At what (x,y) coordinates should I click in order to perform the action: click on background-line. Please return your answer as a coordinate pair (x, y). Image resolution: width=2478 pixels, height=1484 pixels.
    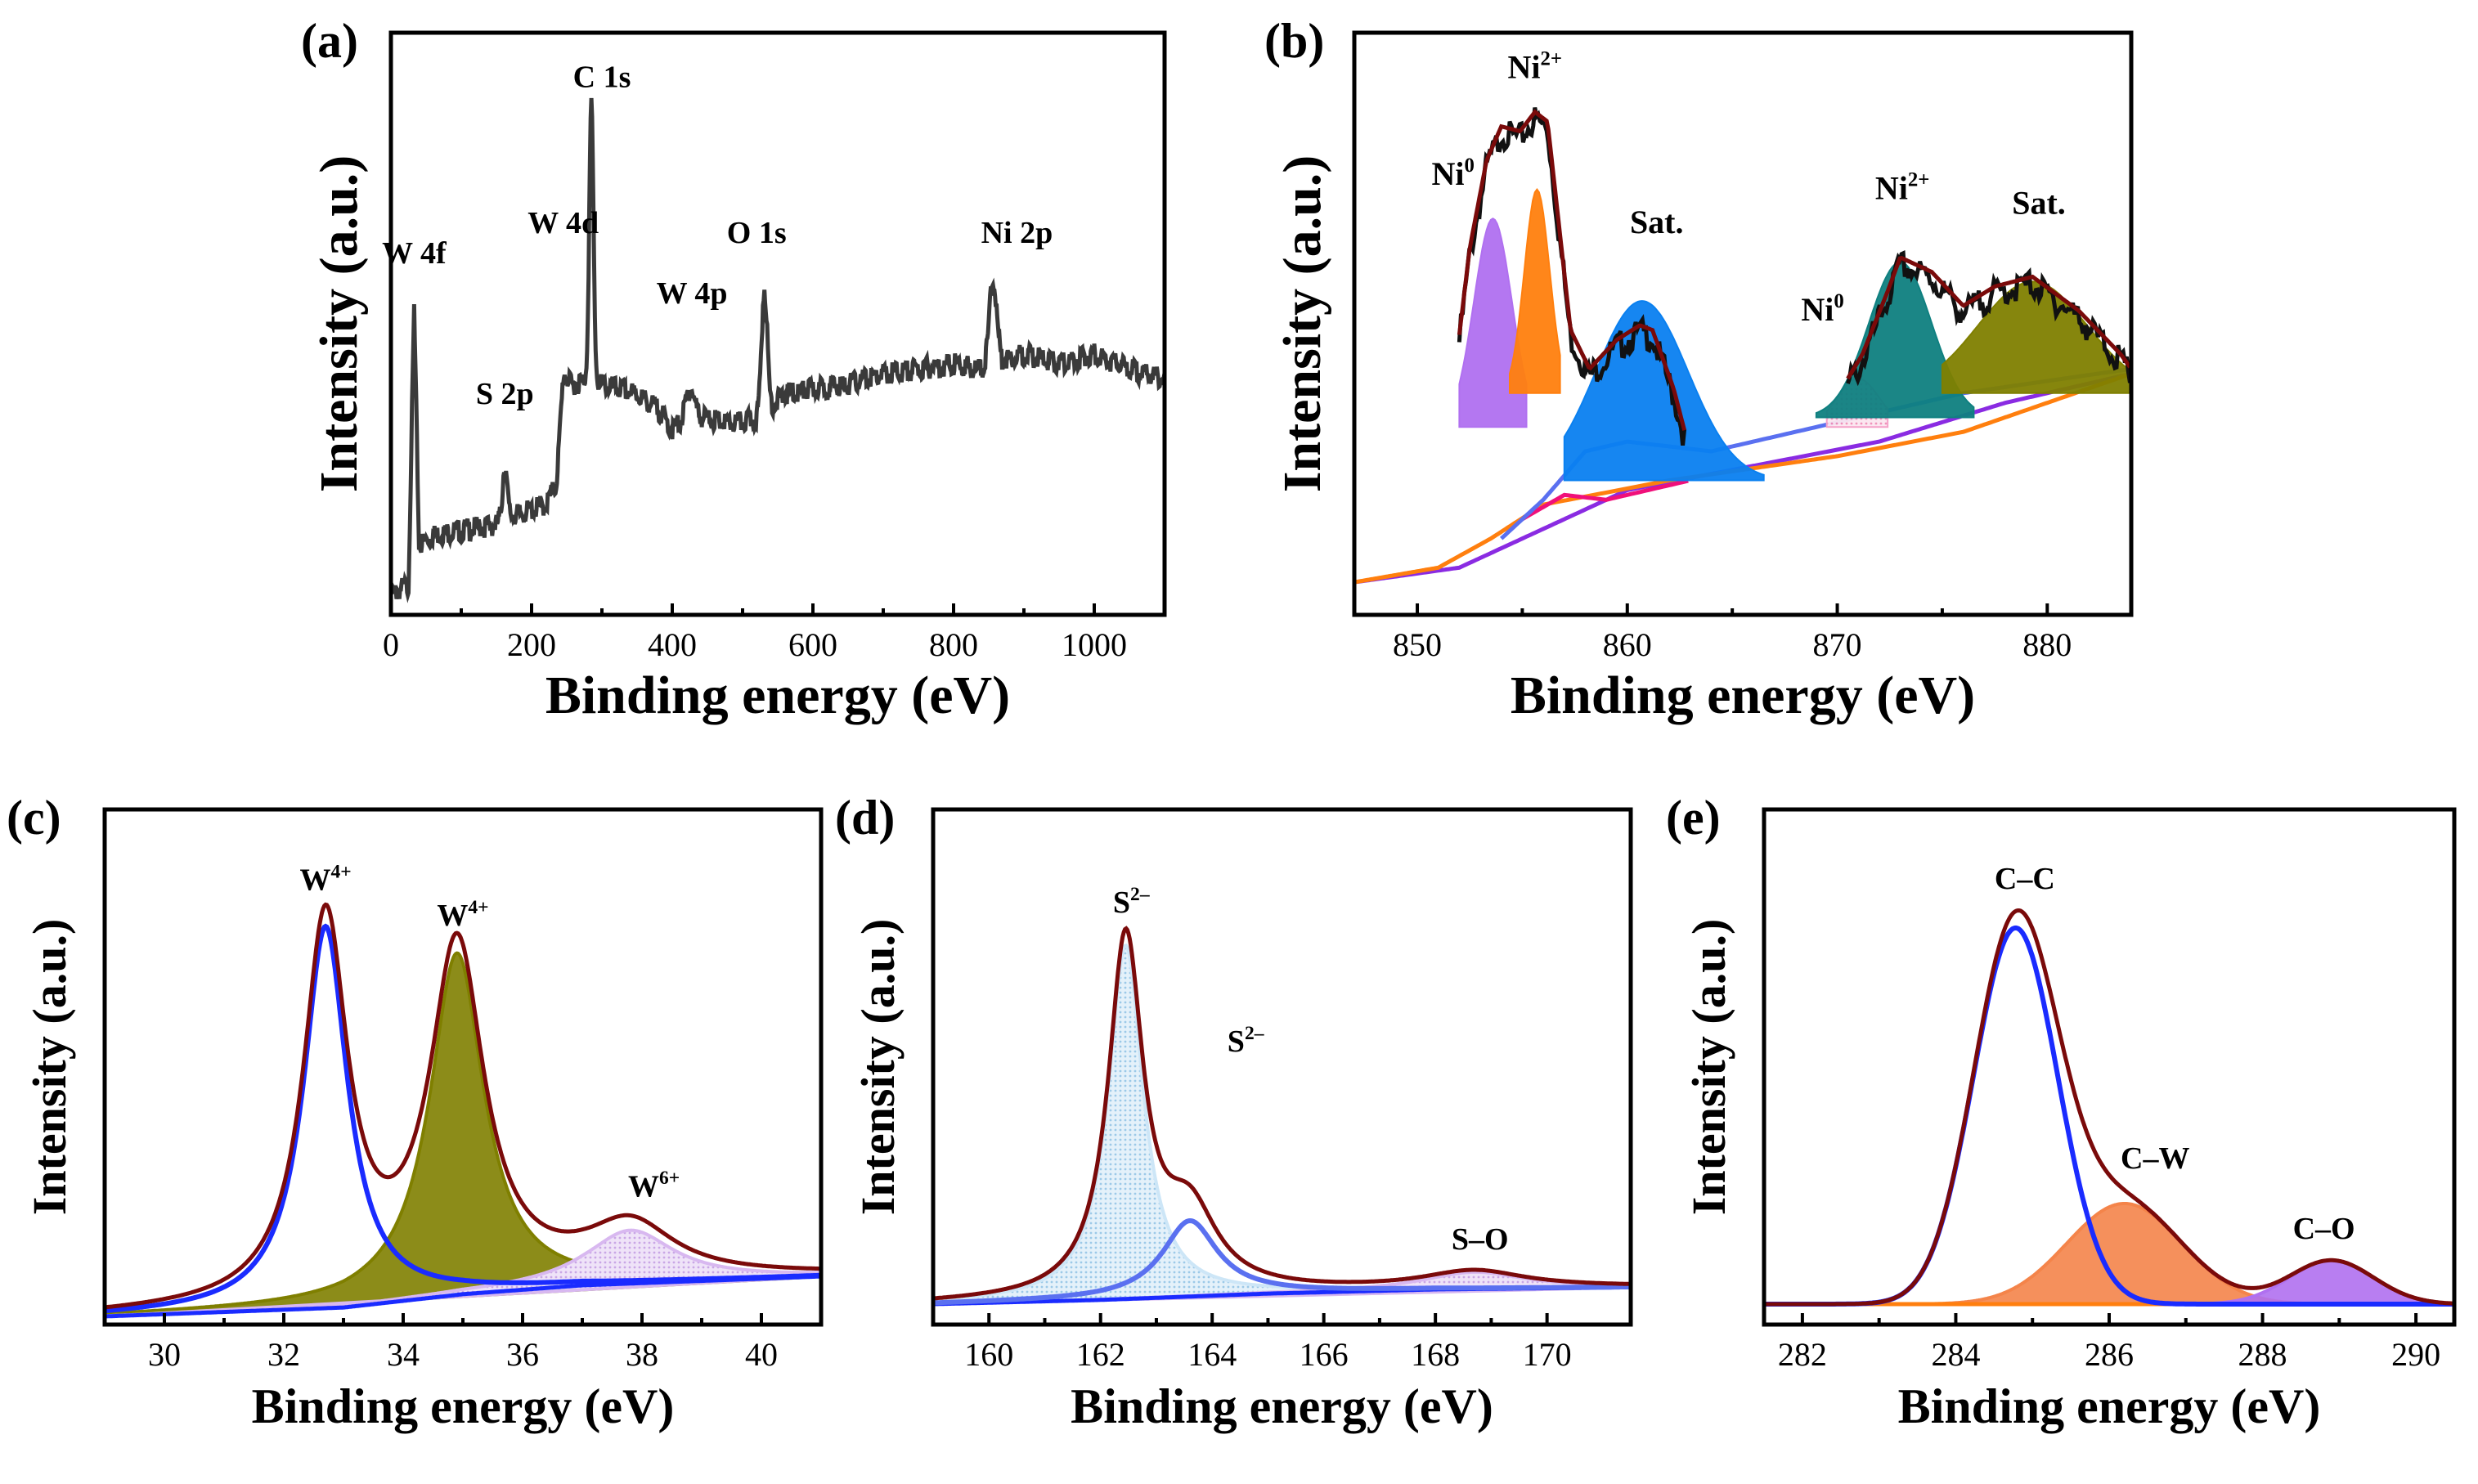
    Looking at the image, I should click on (1605, 500).